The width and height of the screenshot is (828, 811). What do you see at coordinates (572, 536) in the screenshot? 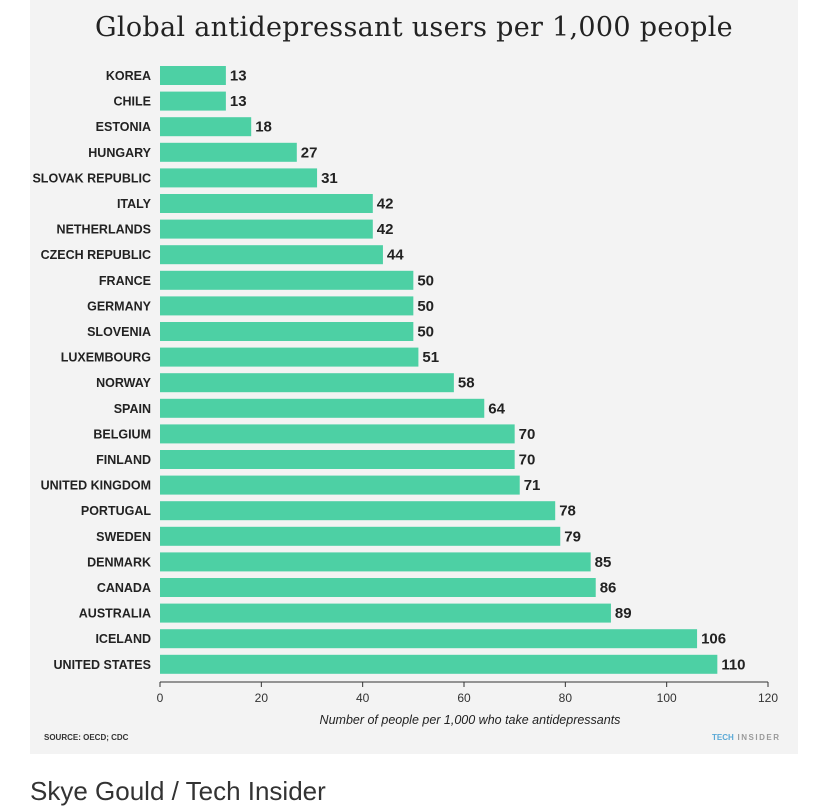
I see `value-label: 79` at bounding box center [572, 536].